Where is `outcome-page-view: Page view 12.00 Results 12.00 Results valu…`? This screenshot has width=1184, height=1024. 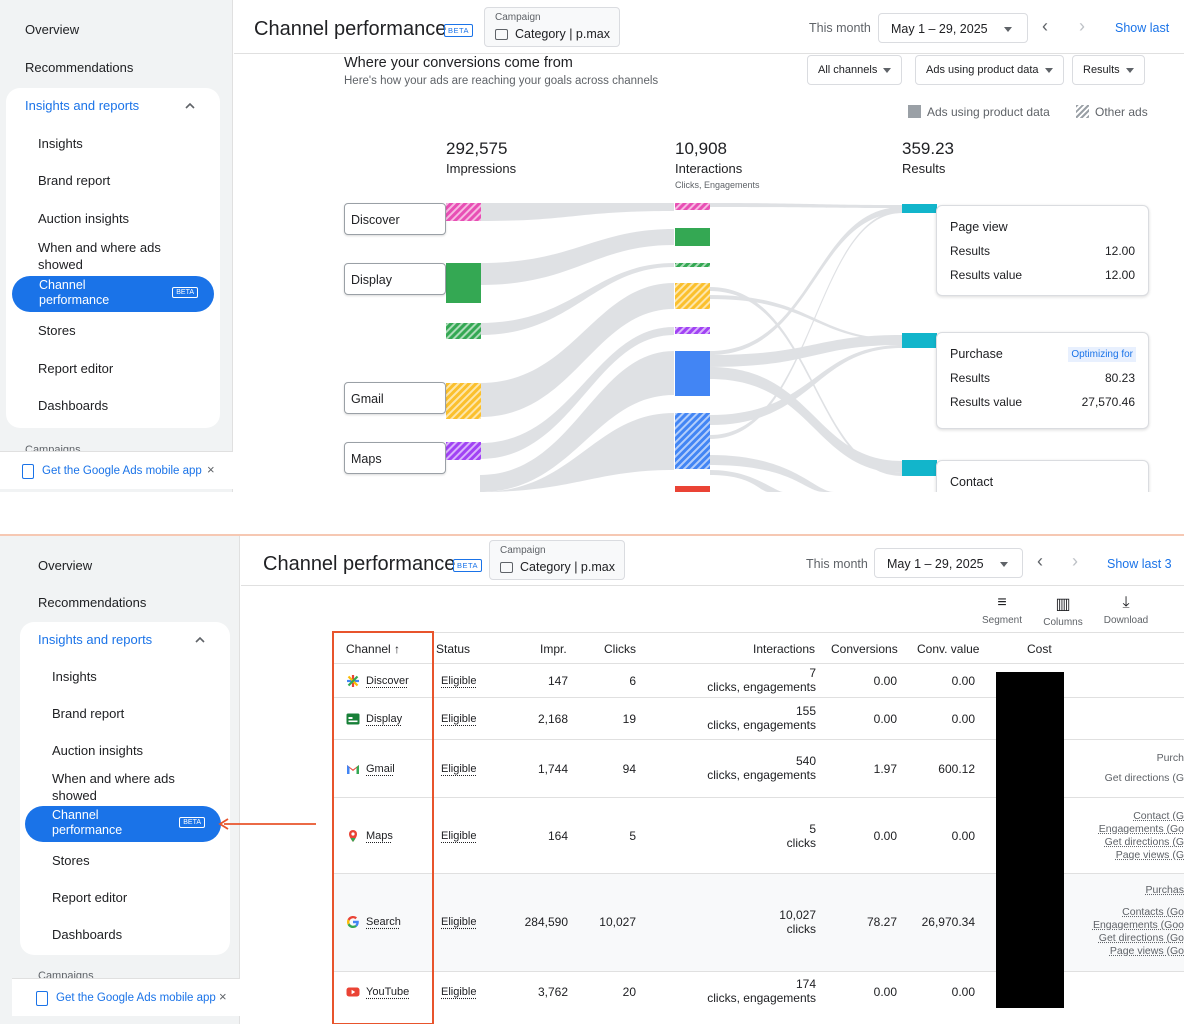
outcome-page-view: Page view 12.00 Results 12.00 Results valu… is located at coordinates (1042, 250).